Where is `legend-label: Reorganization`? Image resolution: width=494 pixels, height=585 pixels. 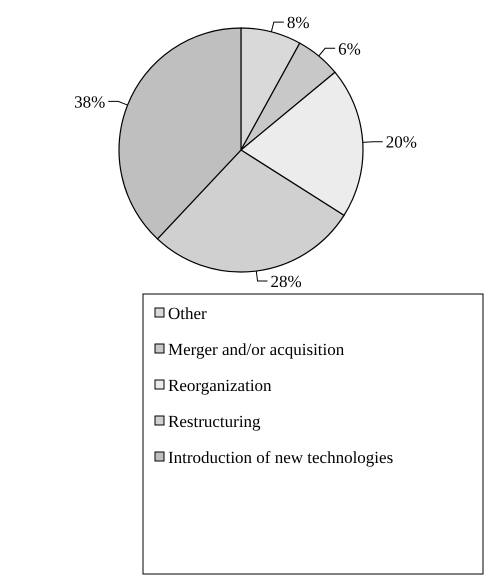
legend-label: Reorganization is located at coordinates (220, 385).